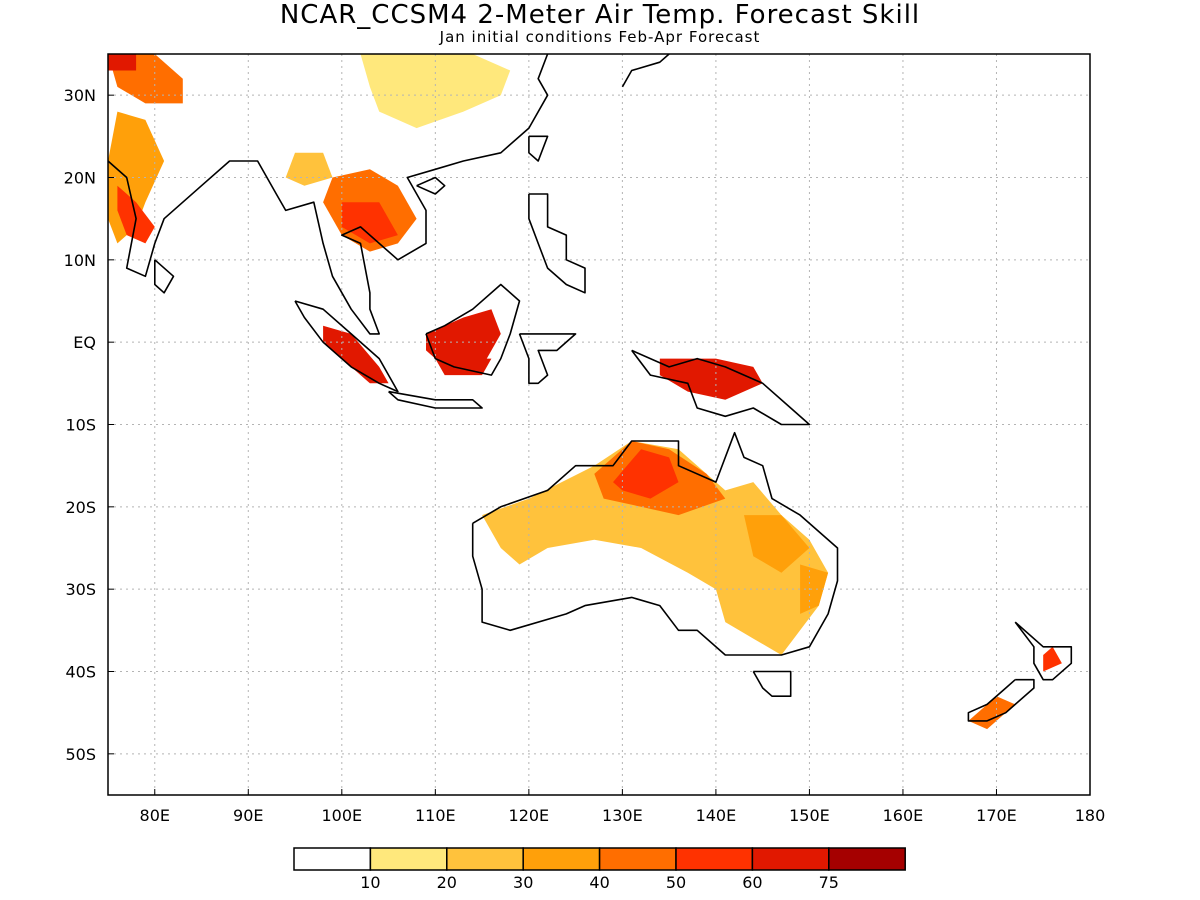  Describe the element at coordinates (622, 815) in the screenshot. I see `lon-tick-label: 130E` at that location.